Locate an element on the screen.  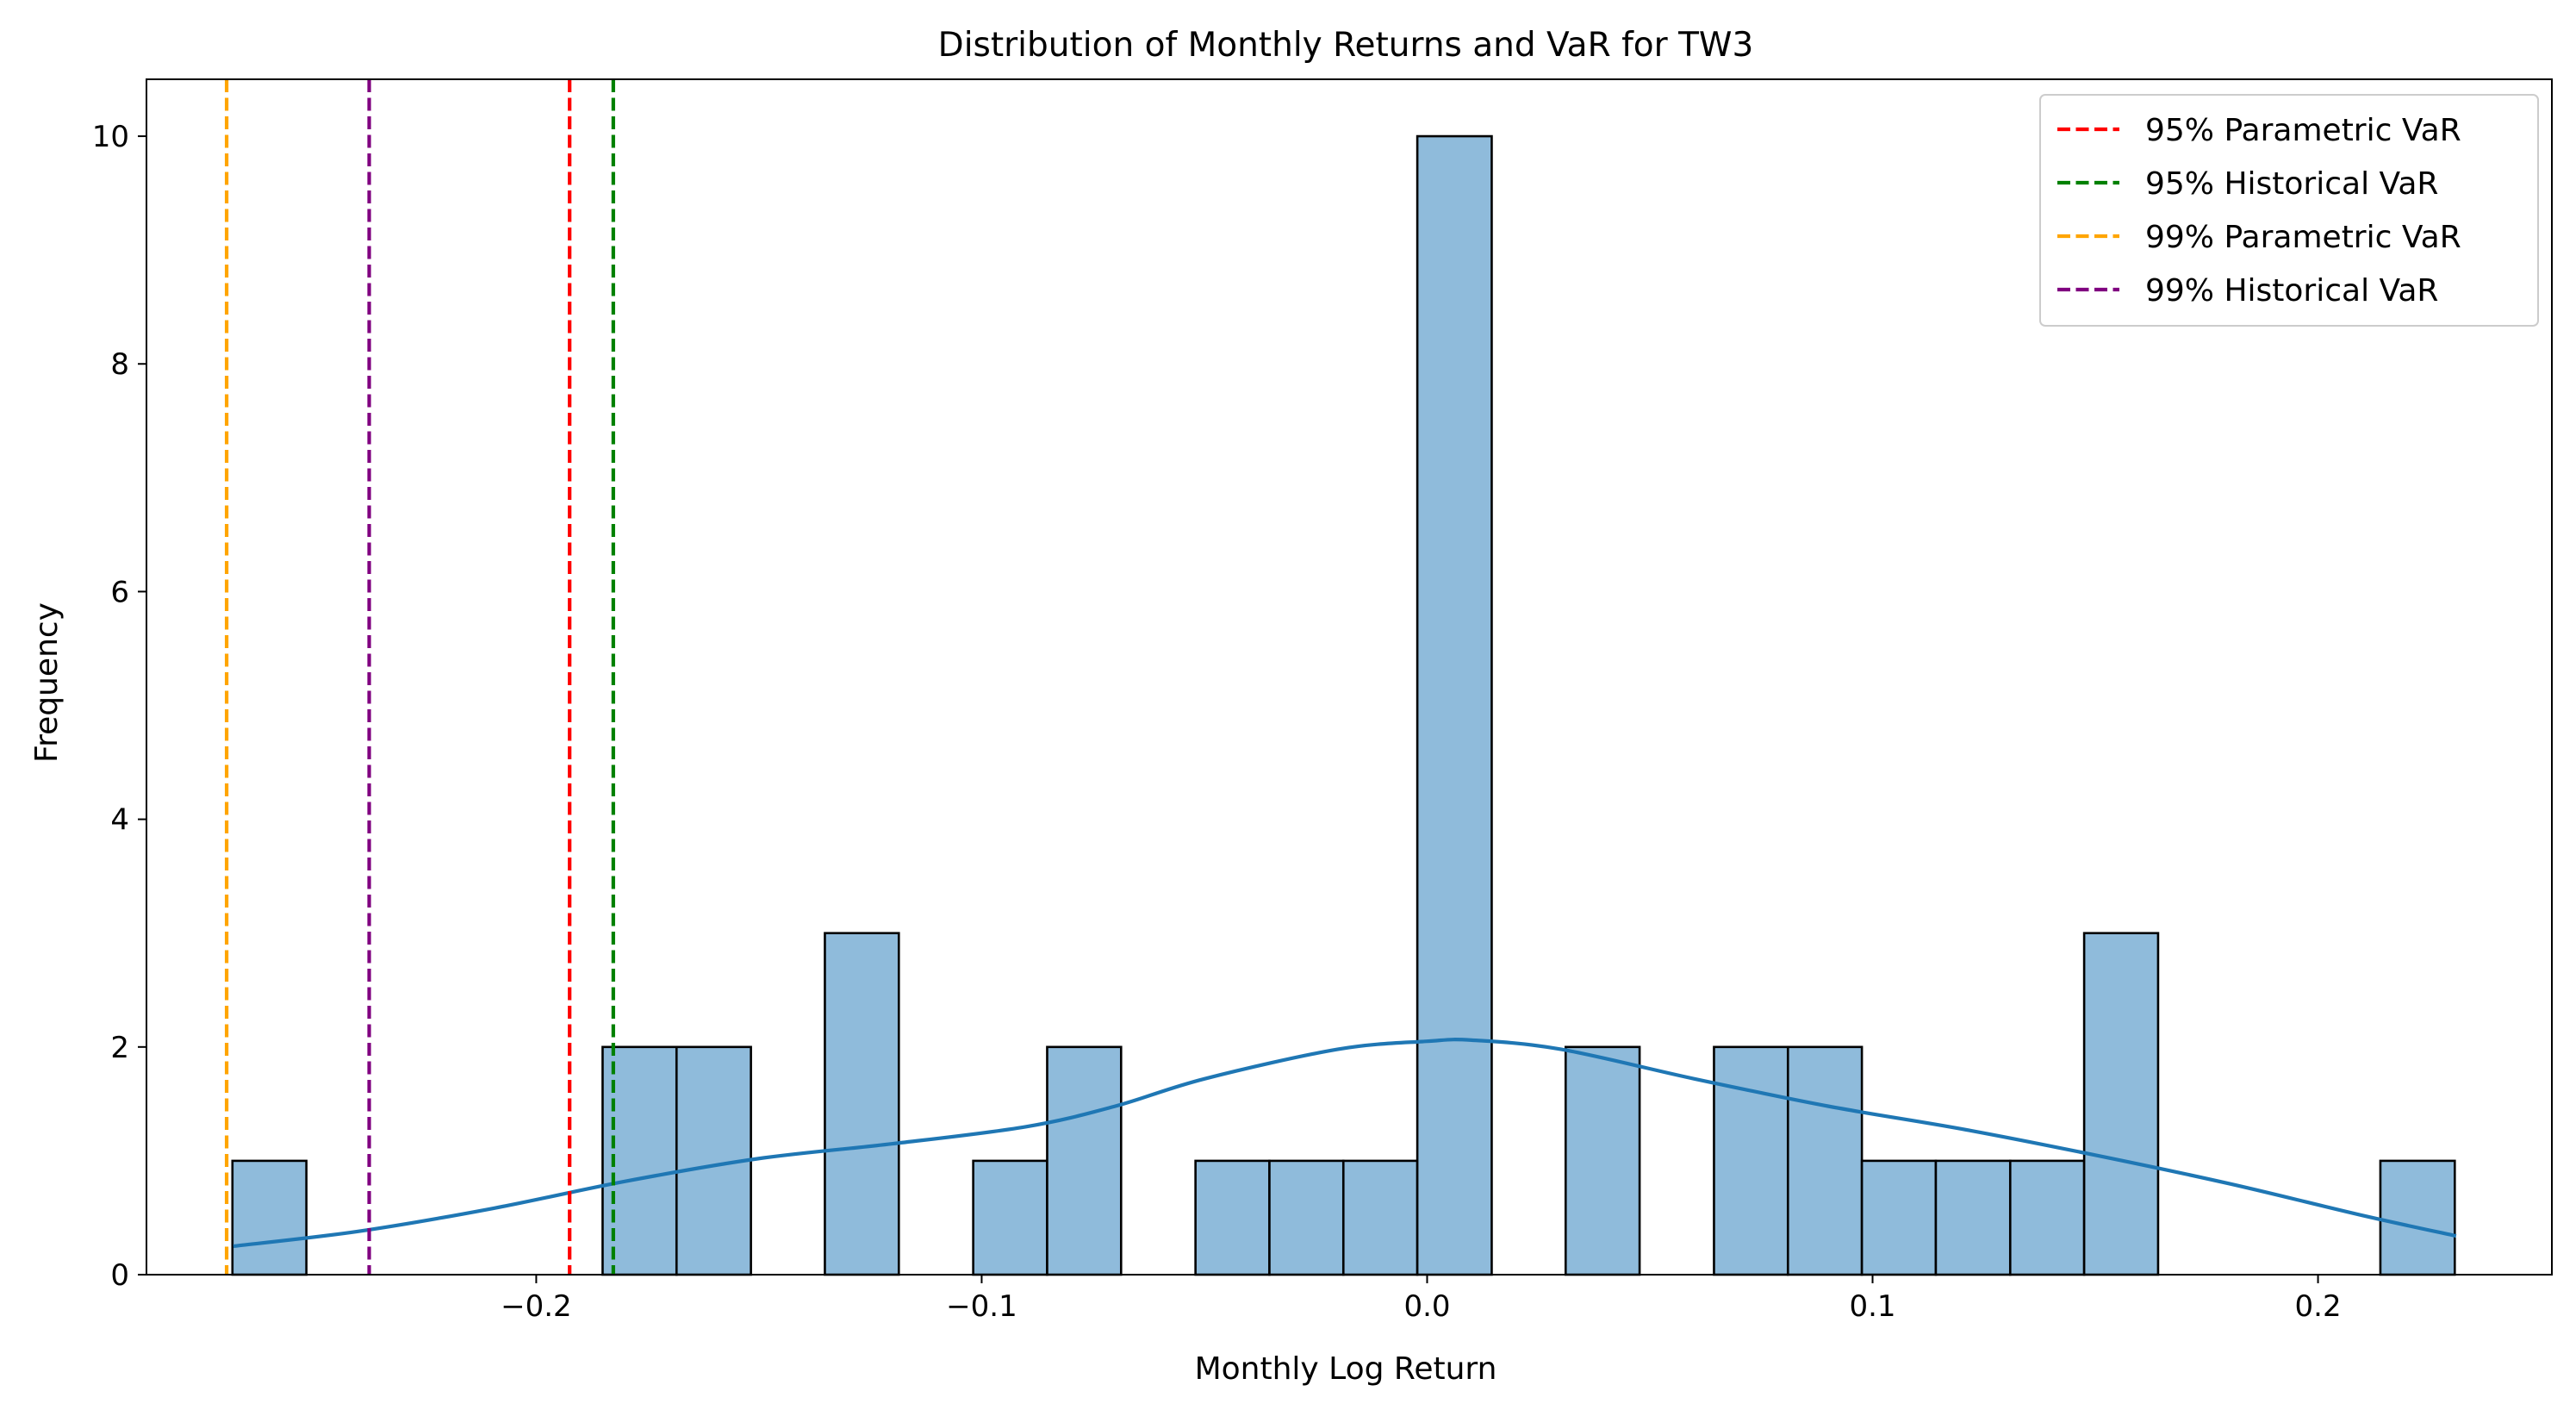
legend-label: 99% Parametric VaR is located at coordinates (2303, 237).